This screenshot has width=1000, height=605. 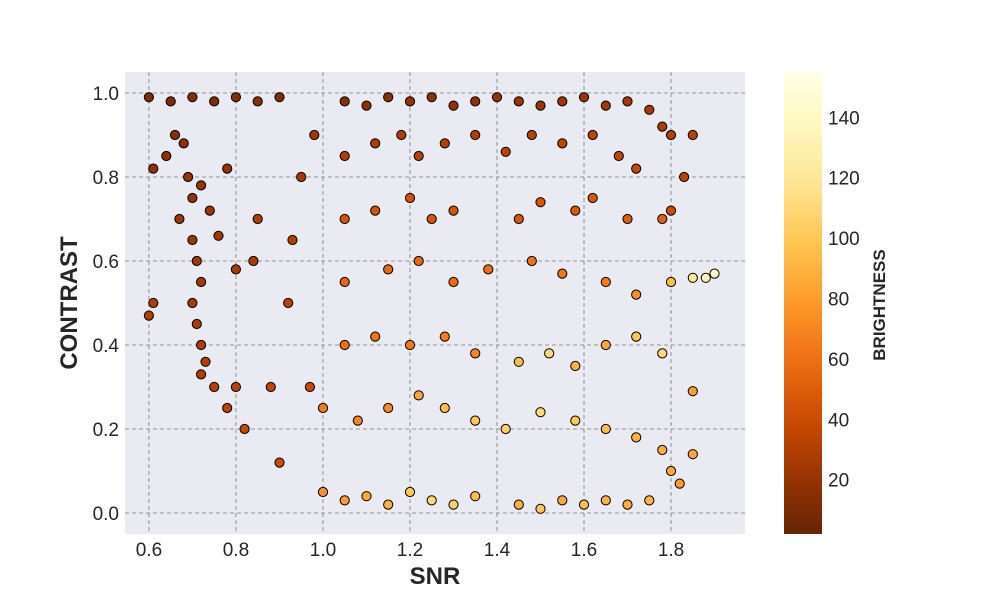 I want to click on y-tick-label: 0.8, so click(x=106, y=178).